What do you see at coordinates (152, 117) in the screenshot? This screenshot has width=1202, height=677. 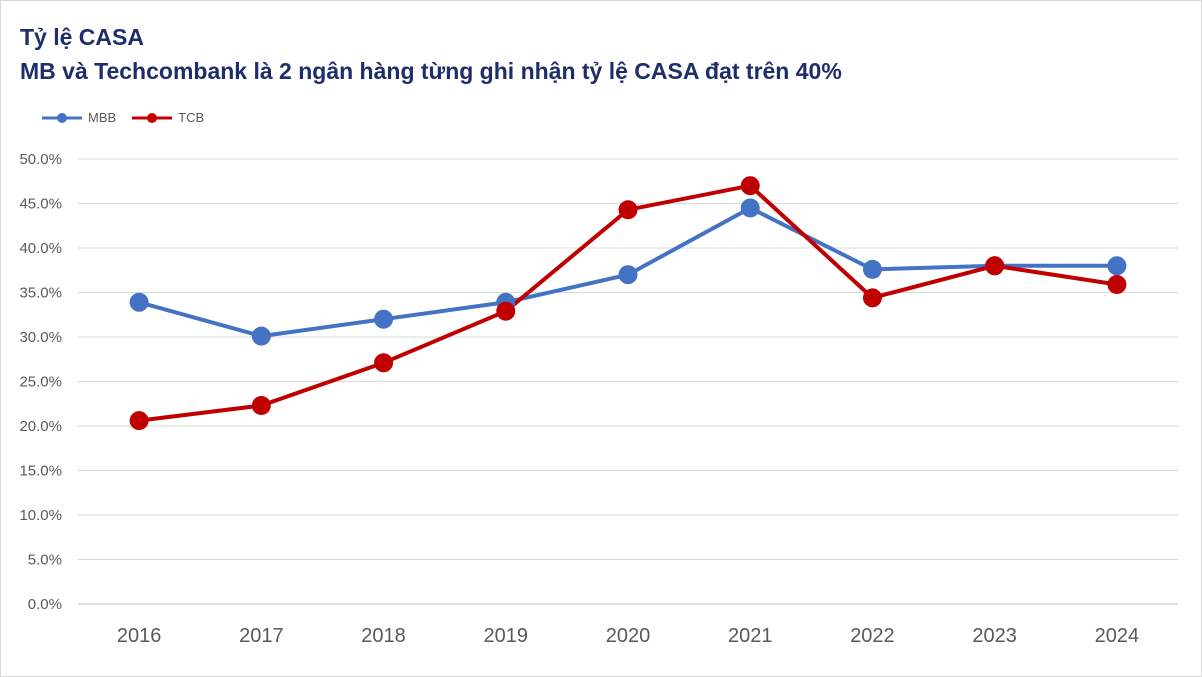 I see `legend-swatch-tcb` at bounding box center [152, 117].